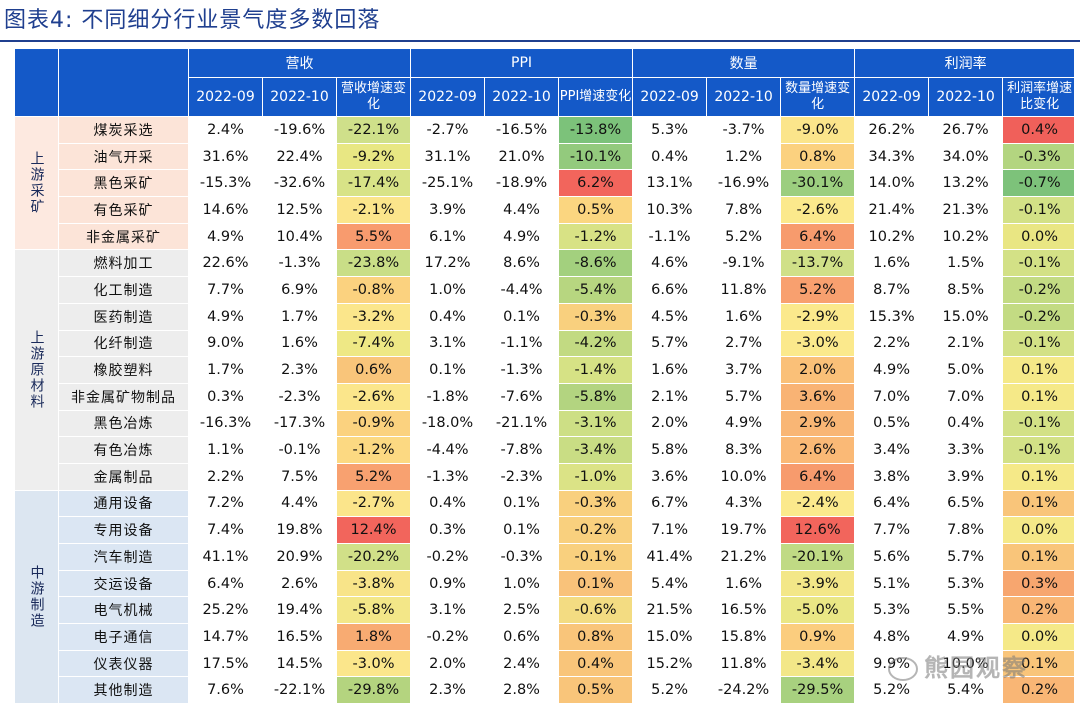 This screenshot has height=712, width=1080. What do you see at coordinates (299, 637) in the screenshot?
I see `value-cell: 16.5%` at bounding box center [299, 637].